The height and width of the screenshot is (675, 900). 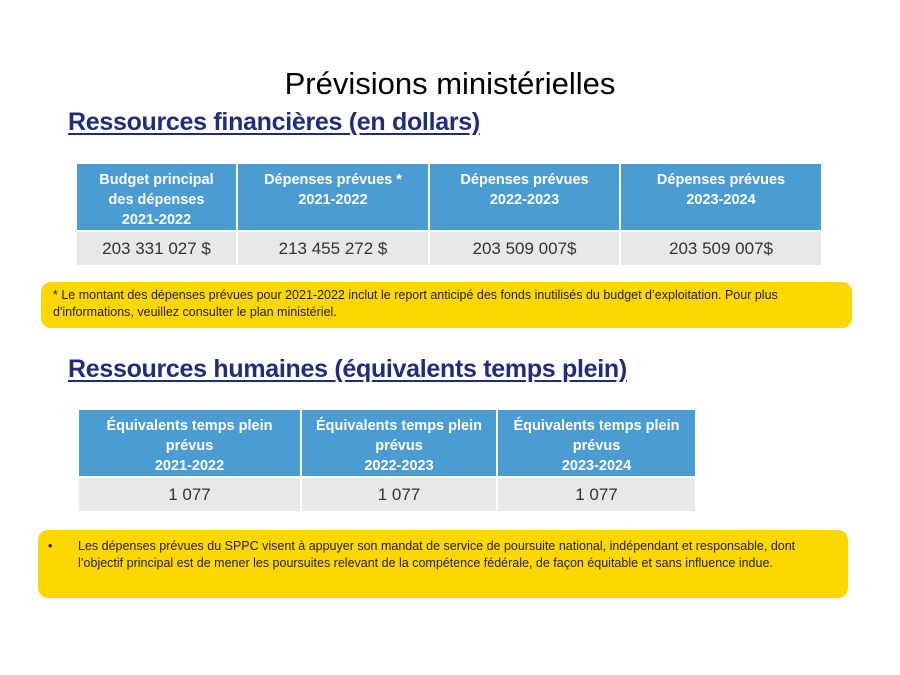 I want to click on value-fte-2021: 1 077, so click(x=190, y=493).